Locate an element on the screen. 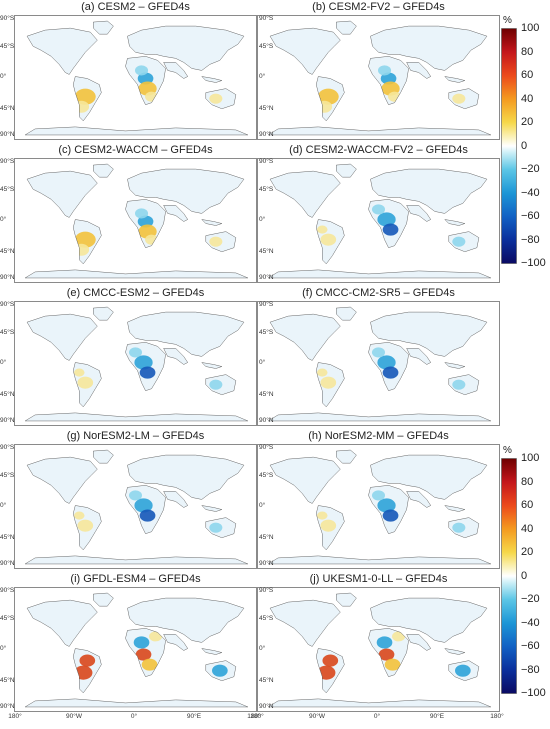 This screenshot has width=550, height=729. longitude-label: 90°E is located at coordinates (194, 716).